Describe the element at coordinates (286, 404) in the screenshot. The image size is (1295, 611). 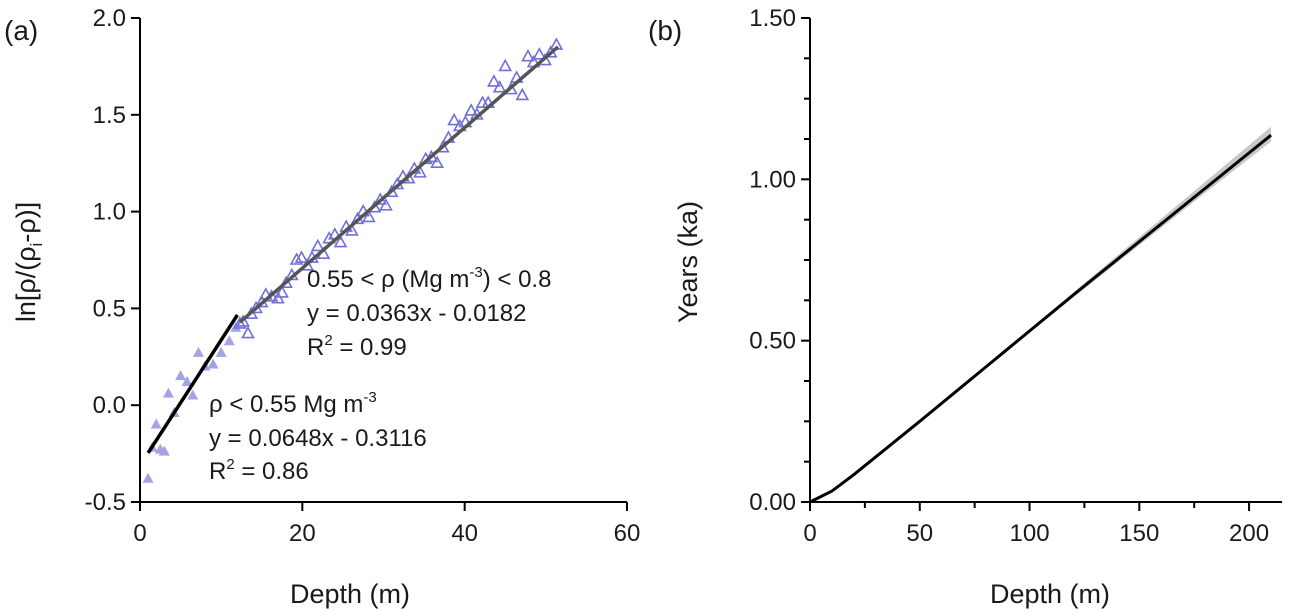
I see `annotation-lower-line1-a: ρ < 0.55 Mg m` at that location.